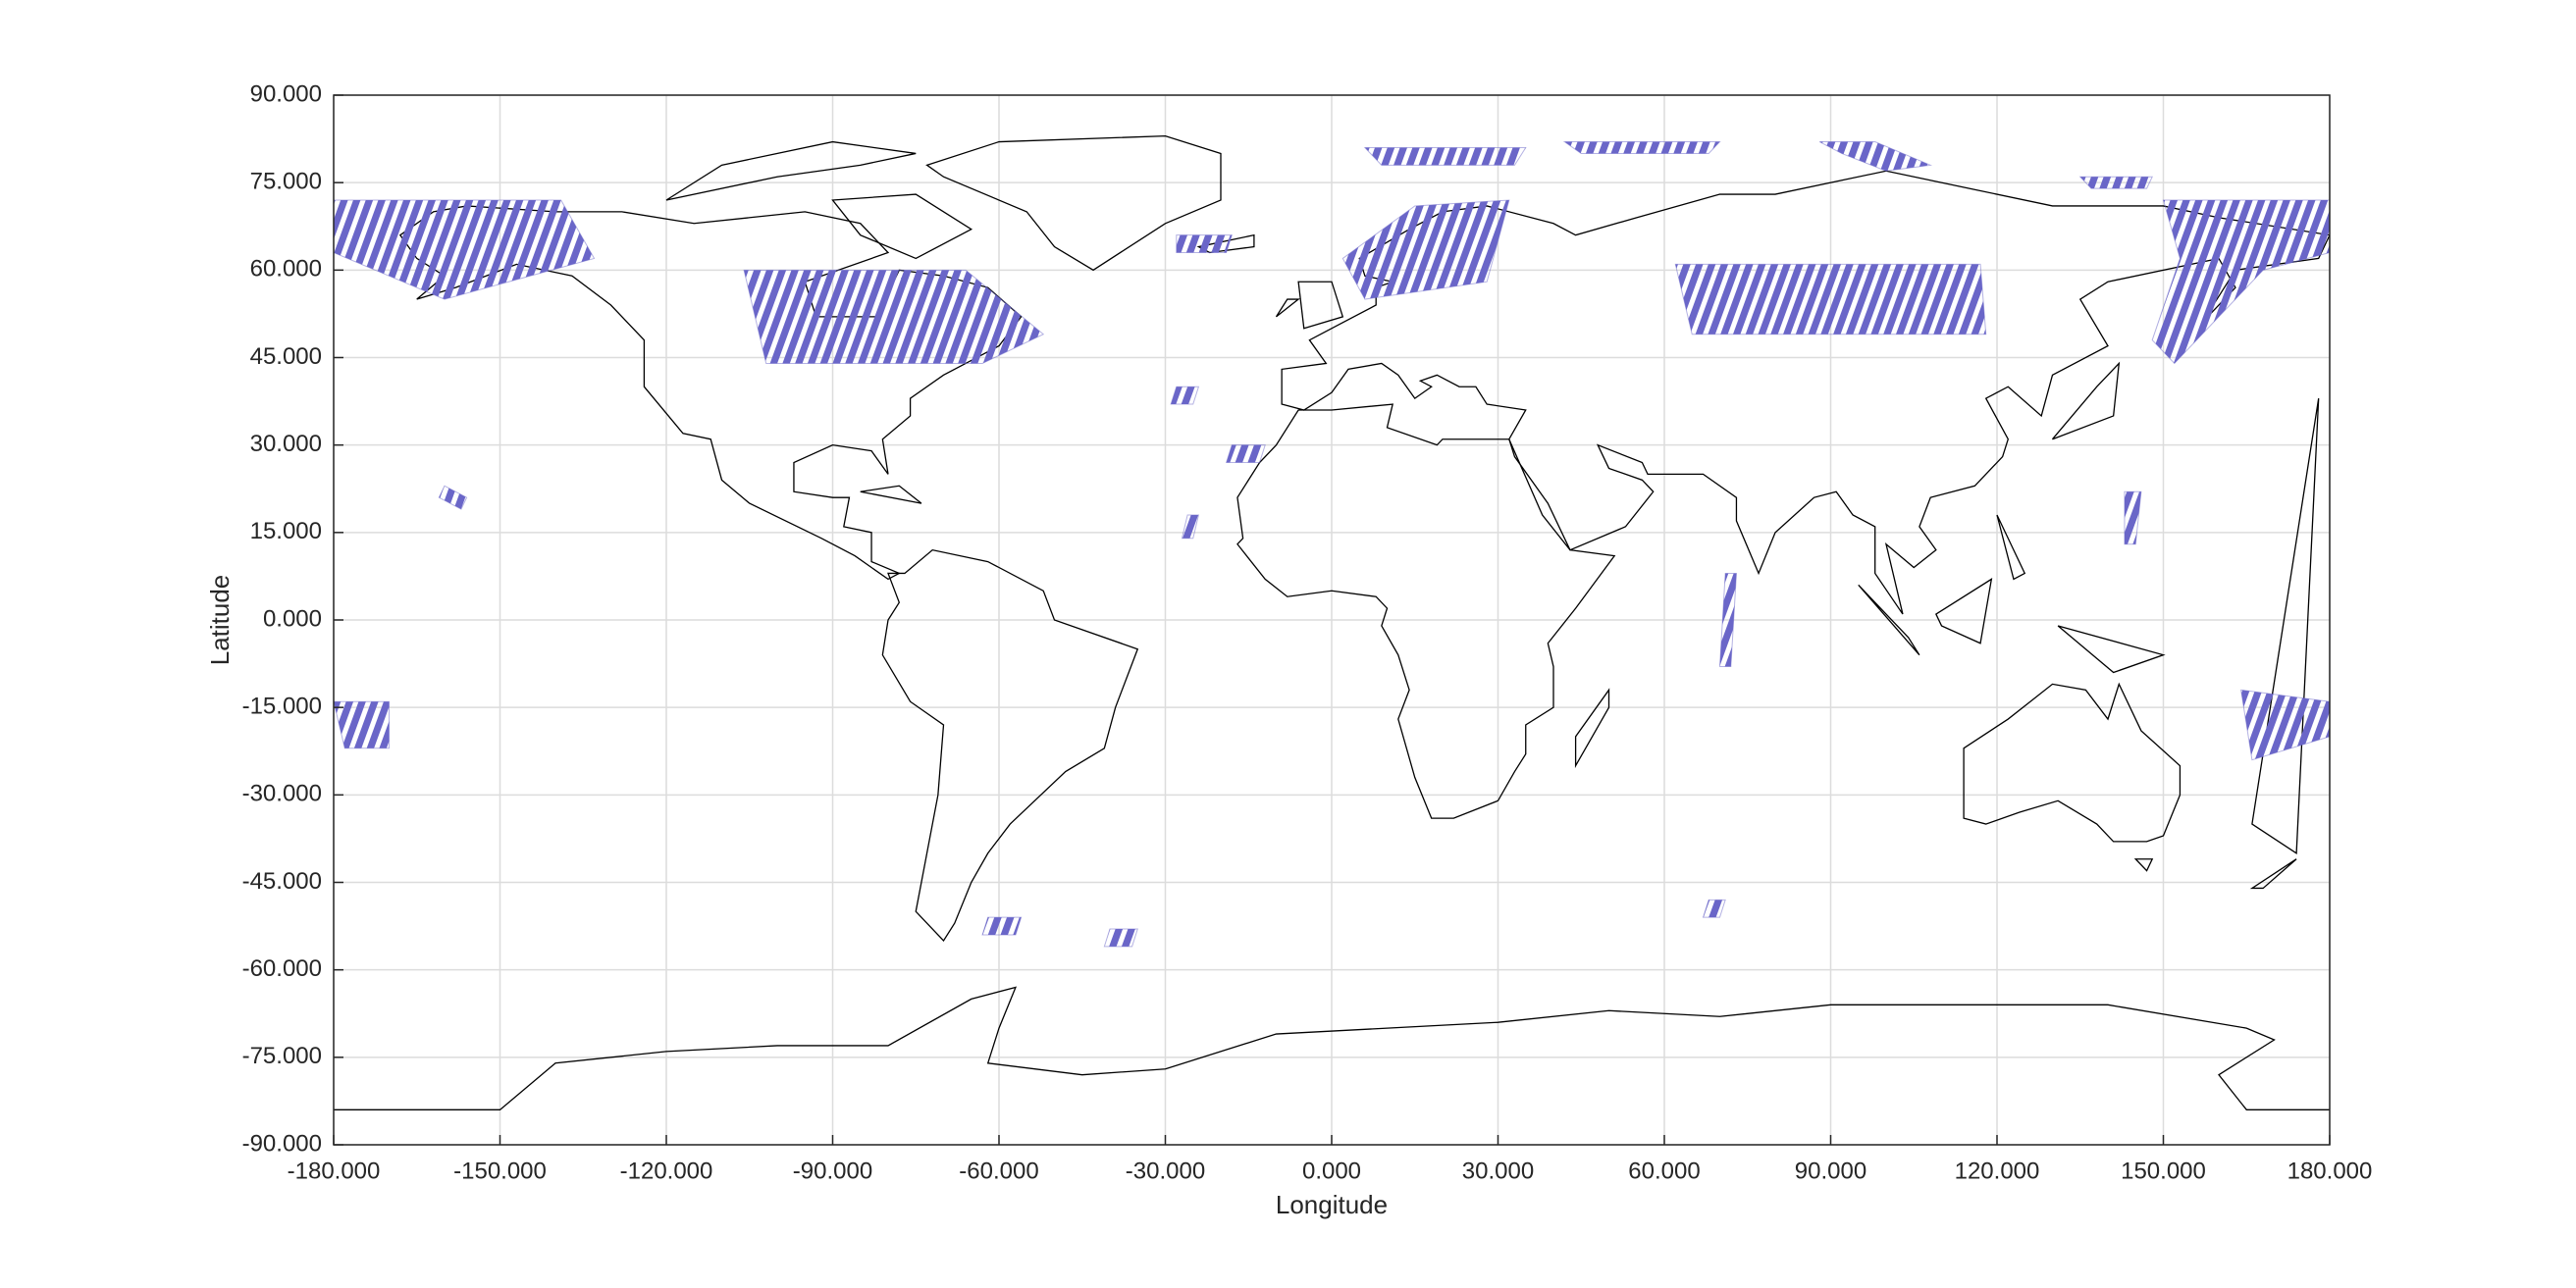  I want to click on antarctica, so click(1332, 1049).